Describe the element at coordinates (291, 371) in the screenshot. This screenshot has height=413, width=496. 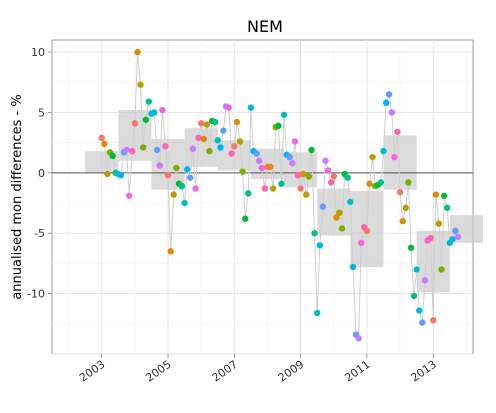
I see `x-tick-label: 2009` at that location.